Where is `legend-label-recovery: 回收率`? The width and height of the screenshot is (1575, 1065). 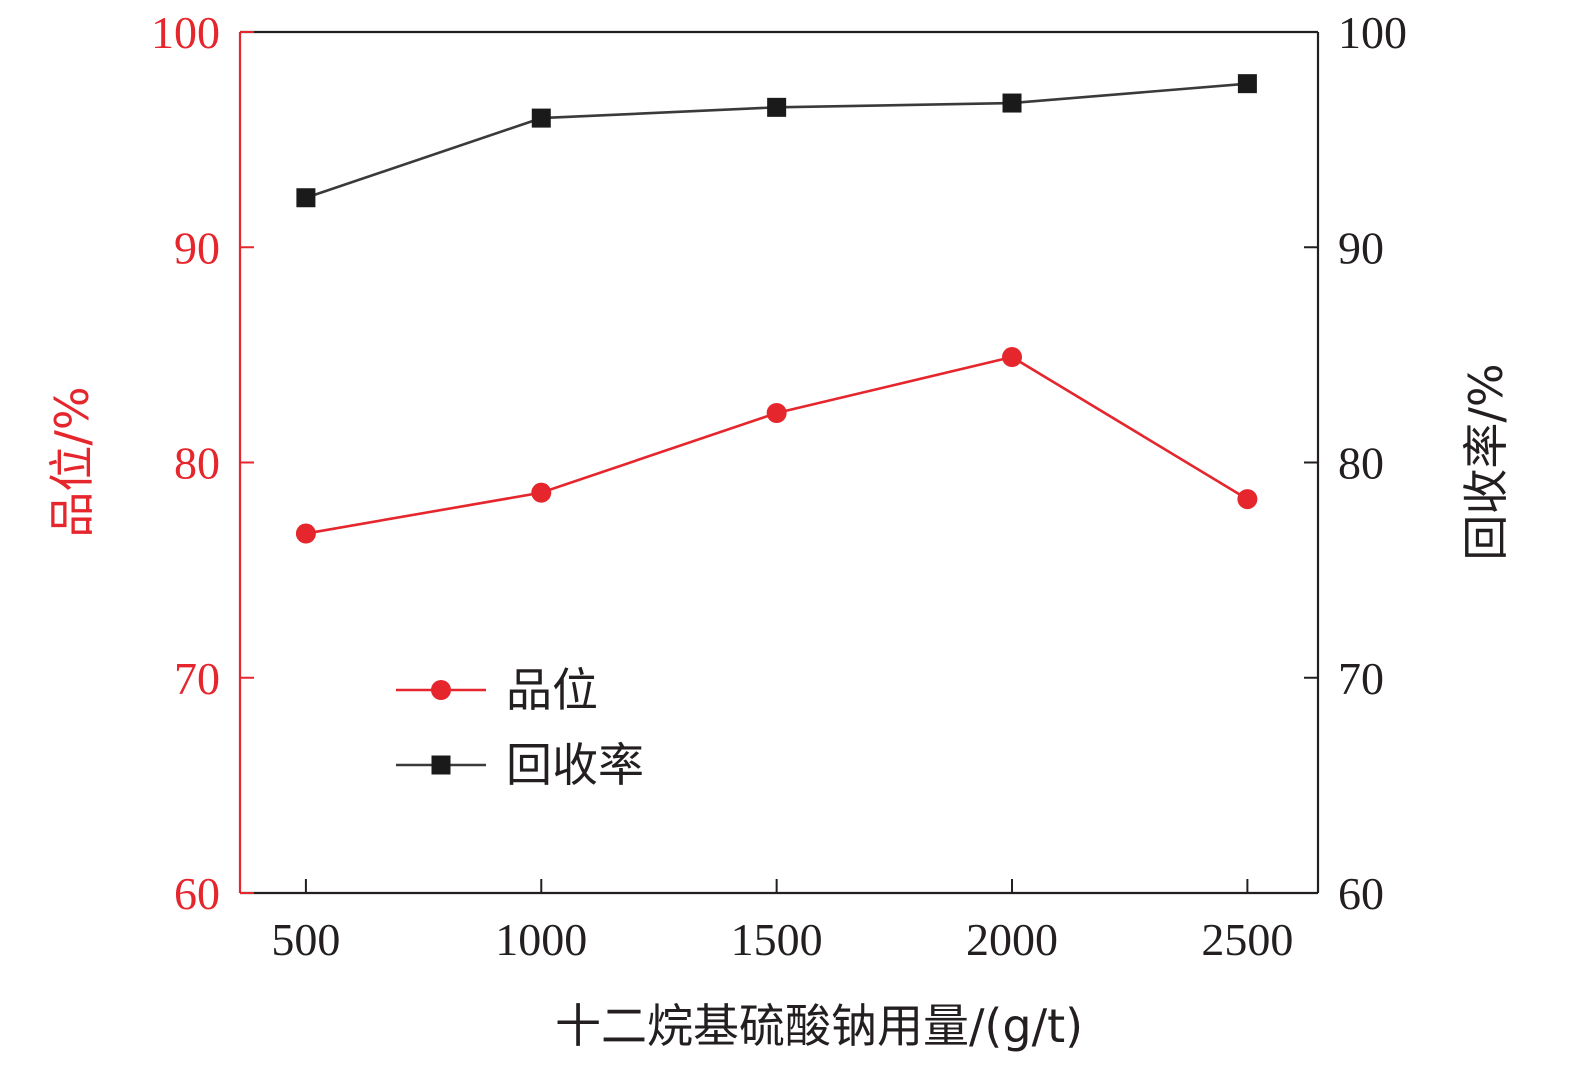 legend-label-recovery: 回收率 is located at coordinates (575, 765).